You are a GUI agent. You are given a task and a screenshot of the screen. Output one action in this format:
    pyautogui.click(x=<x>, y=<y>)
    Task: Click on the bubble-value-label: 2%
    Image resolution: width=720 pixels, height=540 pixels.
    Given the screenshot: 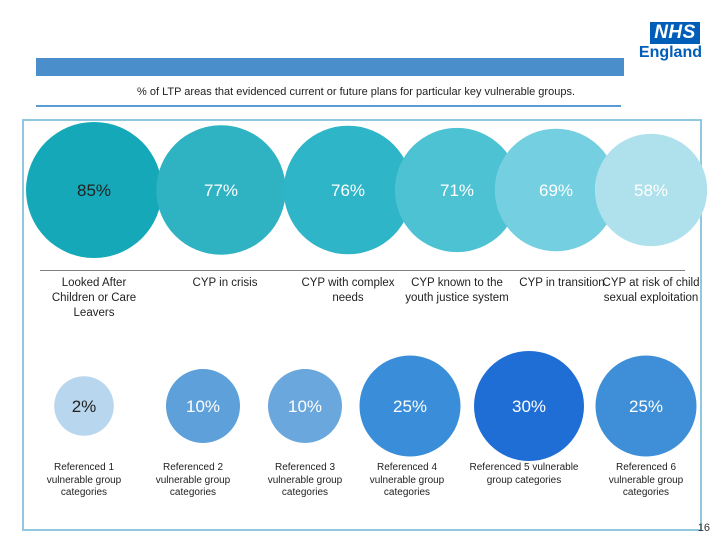 What is the action you would take?
    pyautogui.click(x=84, y=406)
    